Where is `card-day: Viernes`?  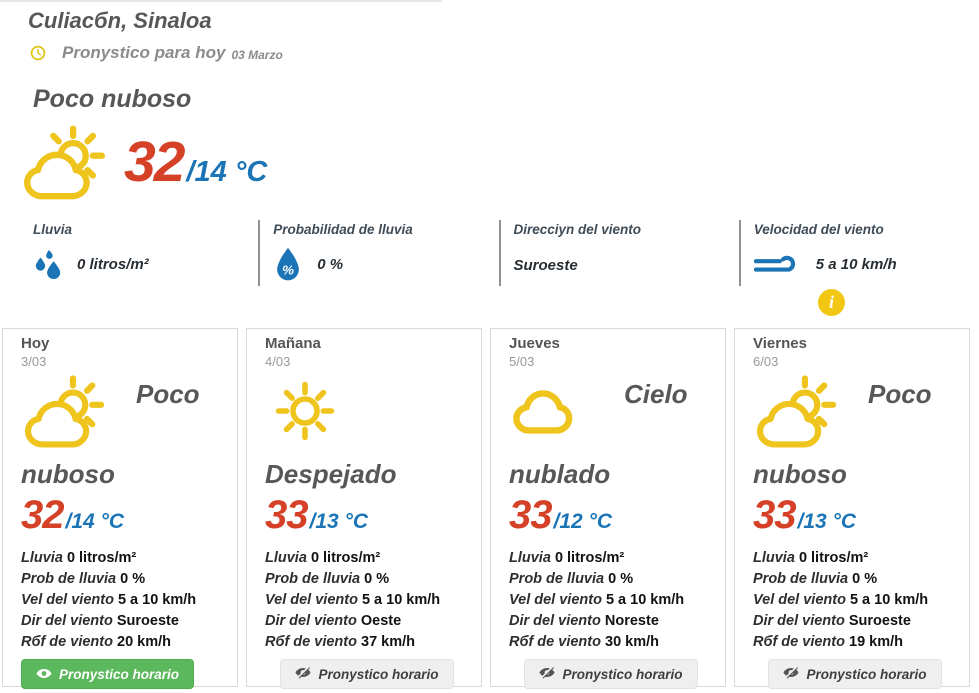 card-day: Viernes is located at coordinates (780, 343).